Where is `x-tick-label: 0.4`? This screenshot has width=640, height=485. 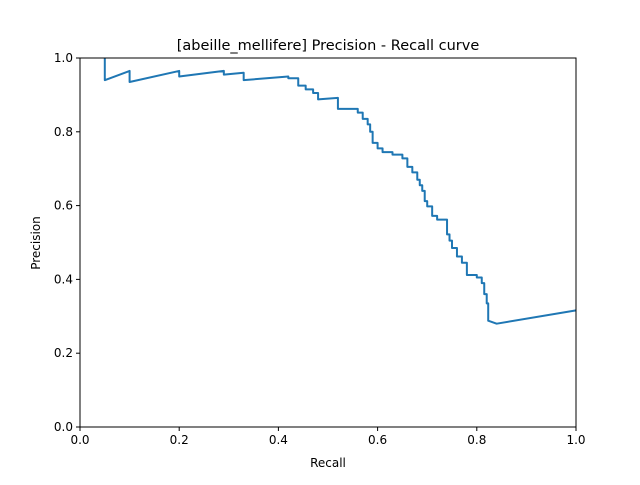
x-tick-label: 0.4 is located at coordinates (278, 440).